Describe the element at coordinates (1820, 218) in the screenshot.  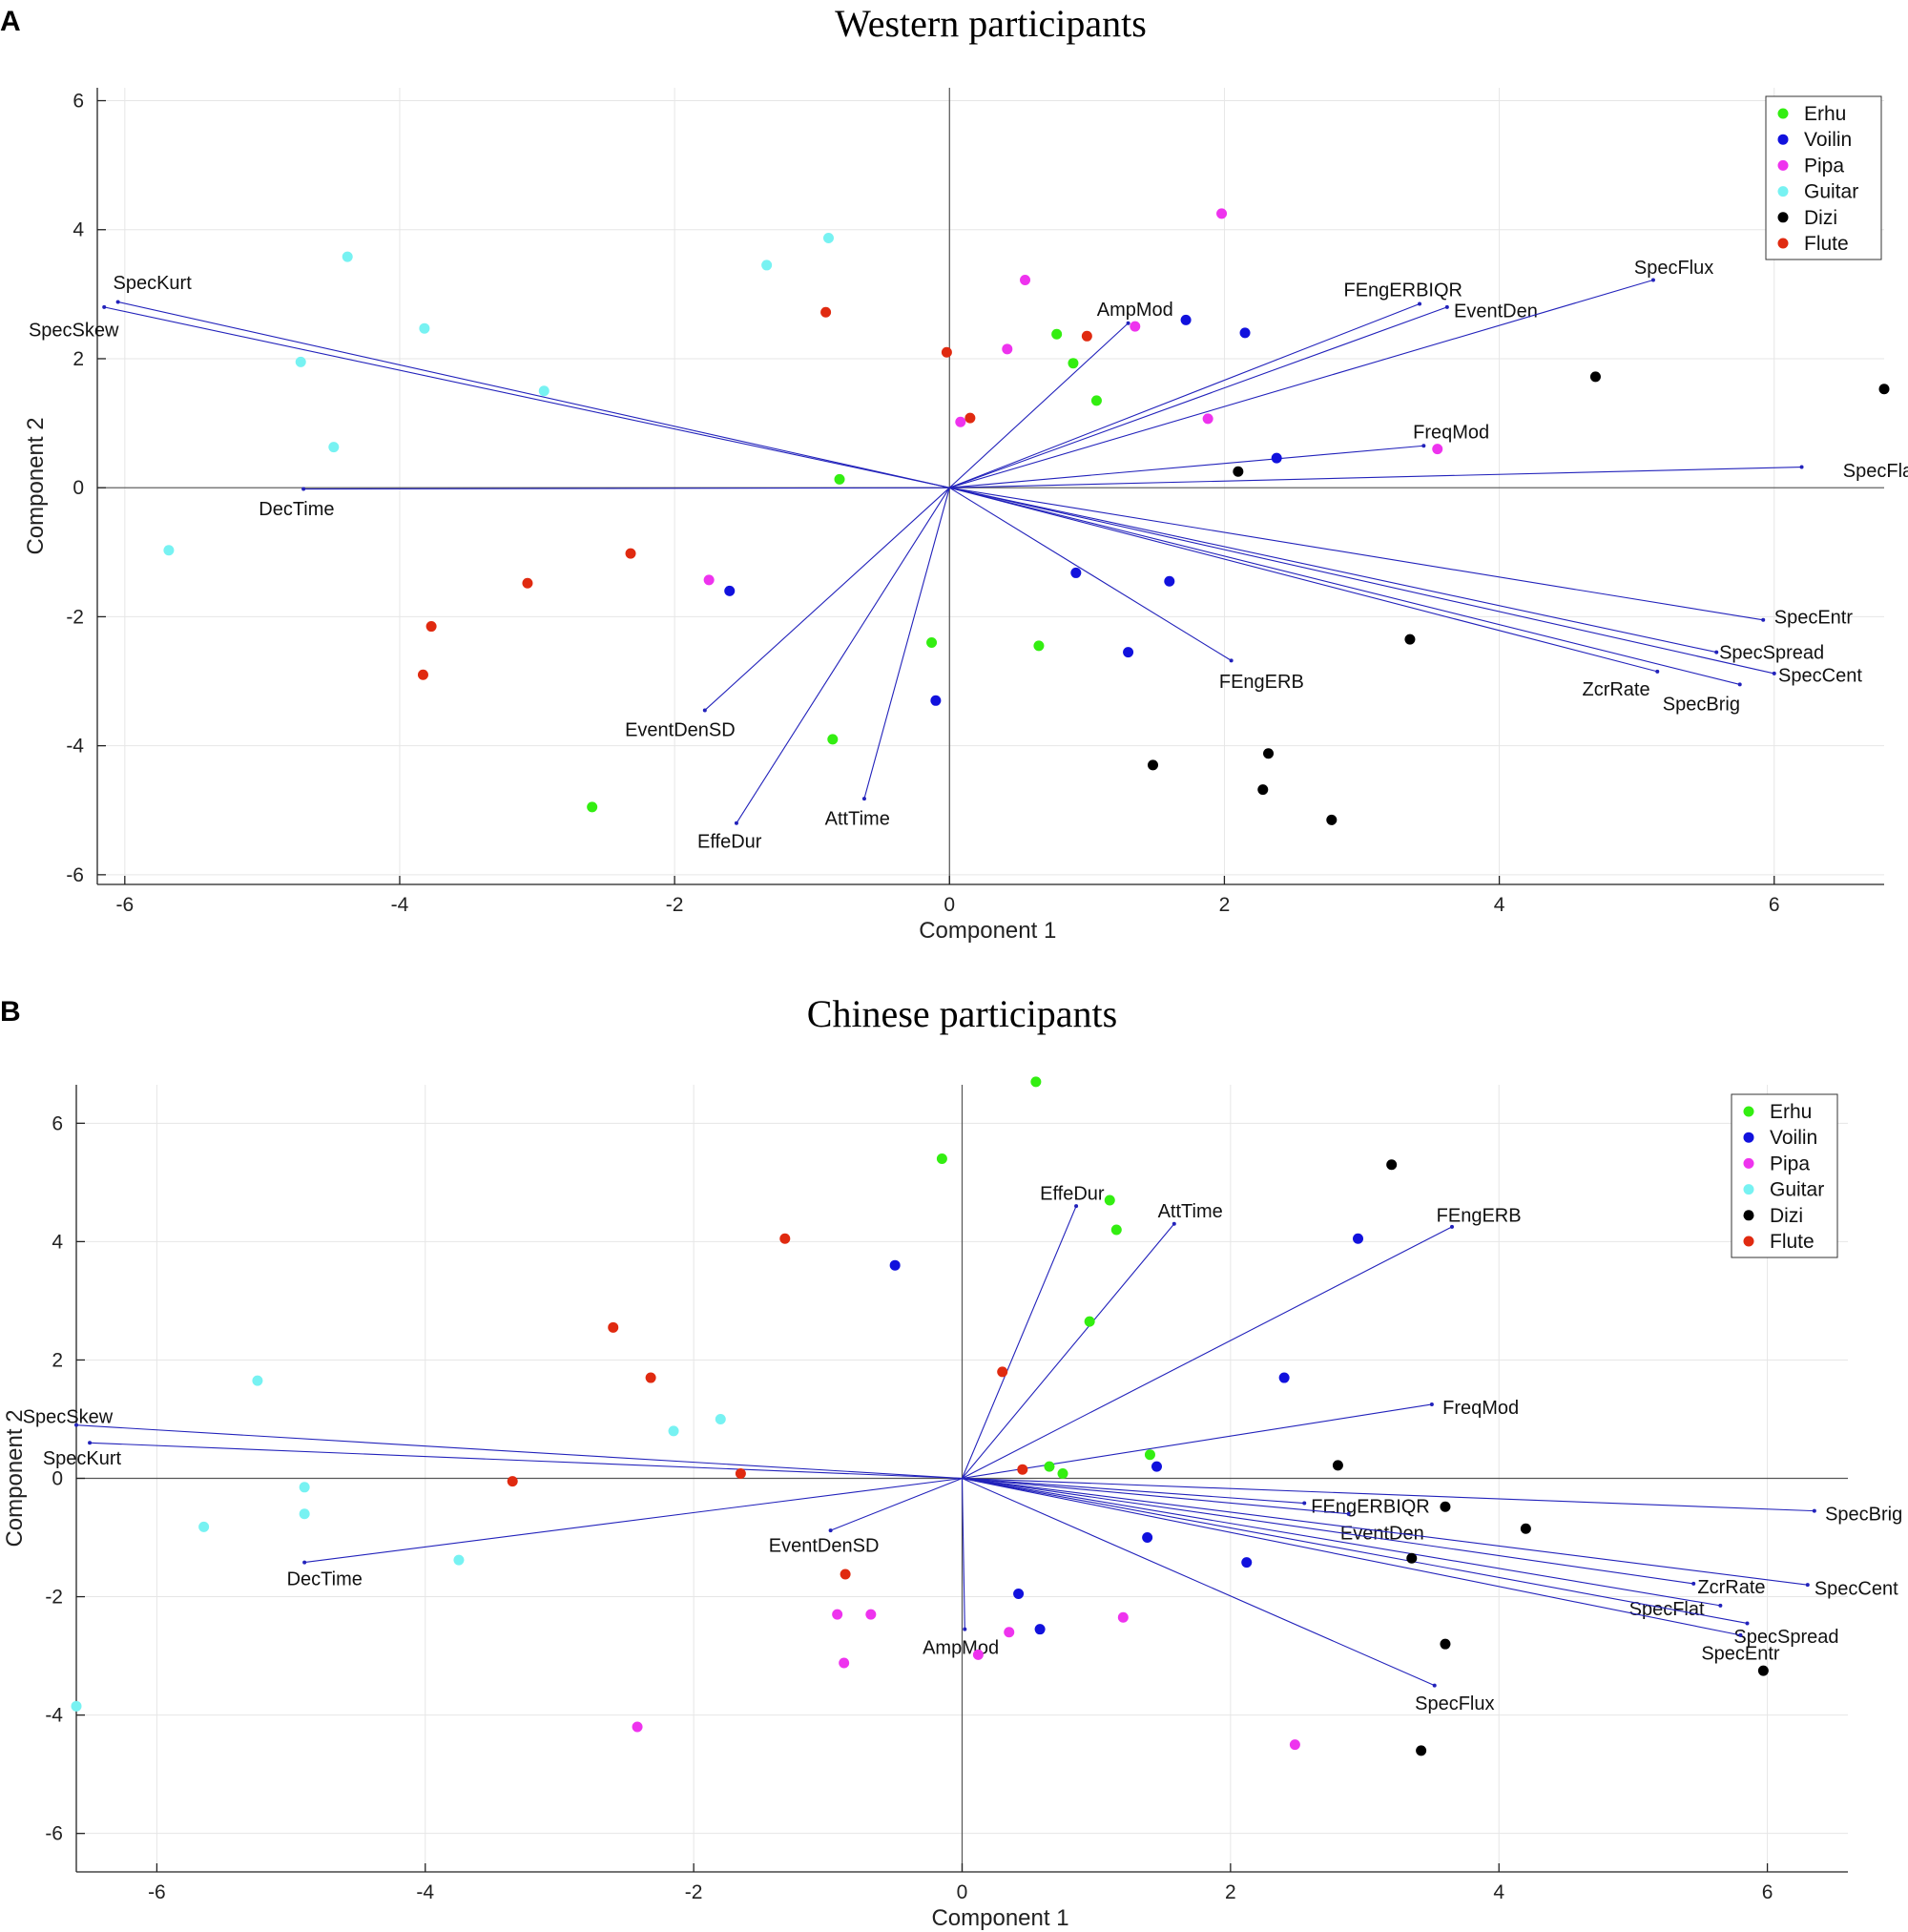
I see `legend-label: Dizi` at that location.